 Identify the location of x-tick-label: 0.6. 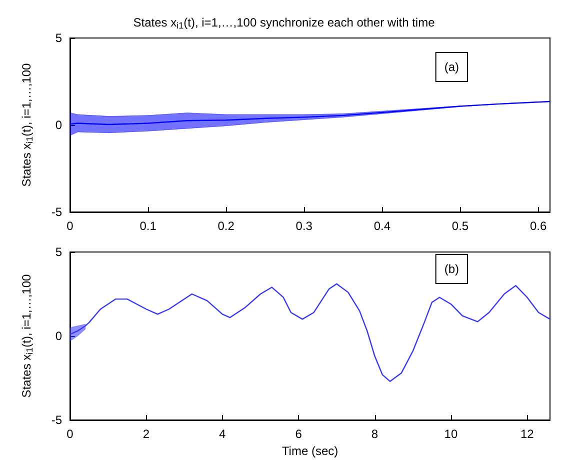
(538, 226).